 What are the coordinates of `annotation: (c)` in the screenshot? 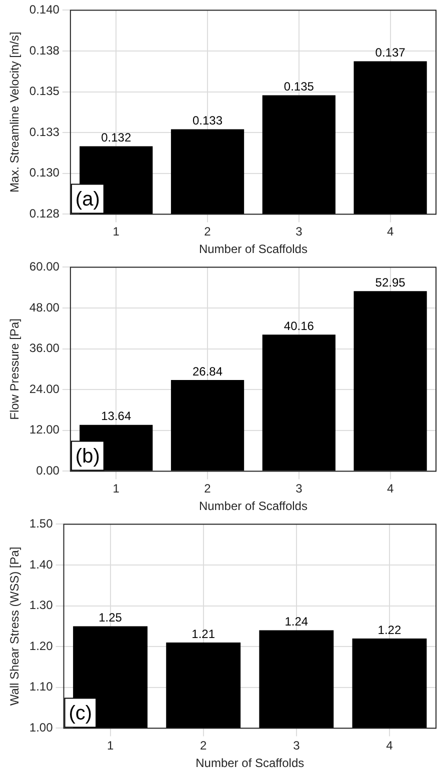 It's located at (80, 713).